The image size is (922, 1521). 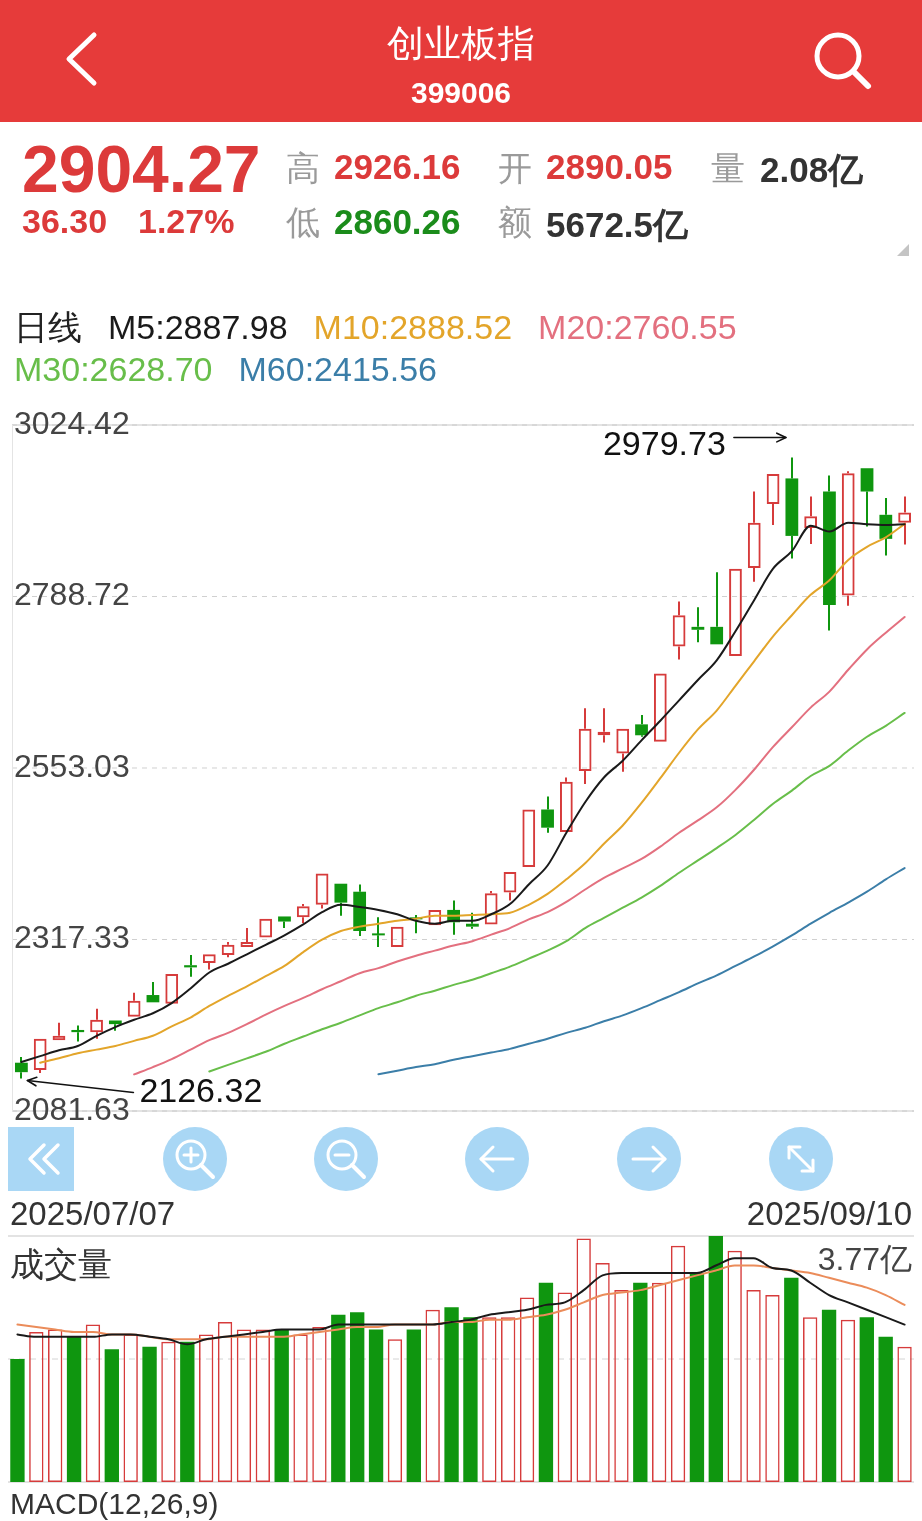 I want to click on text: M20:2760.55, so click(x=637, y=327).